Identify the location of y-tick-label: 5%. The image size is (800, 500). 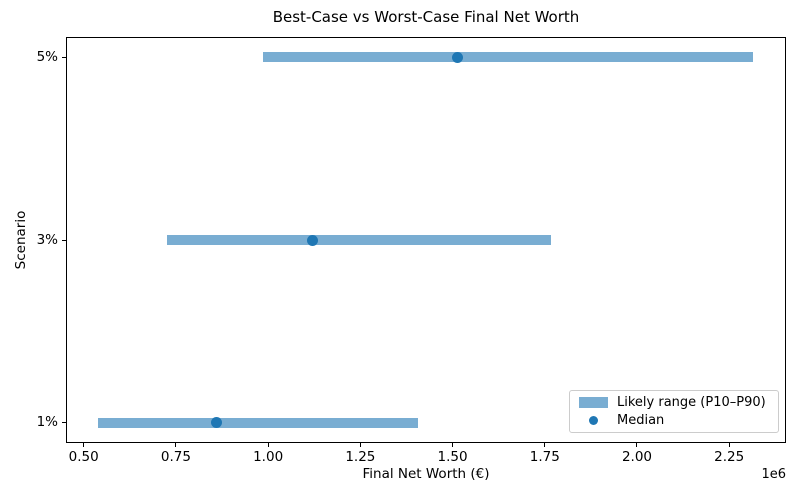
(47, 56).